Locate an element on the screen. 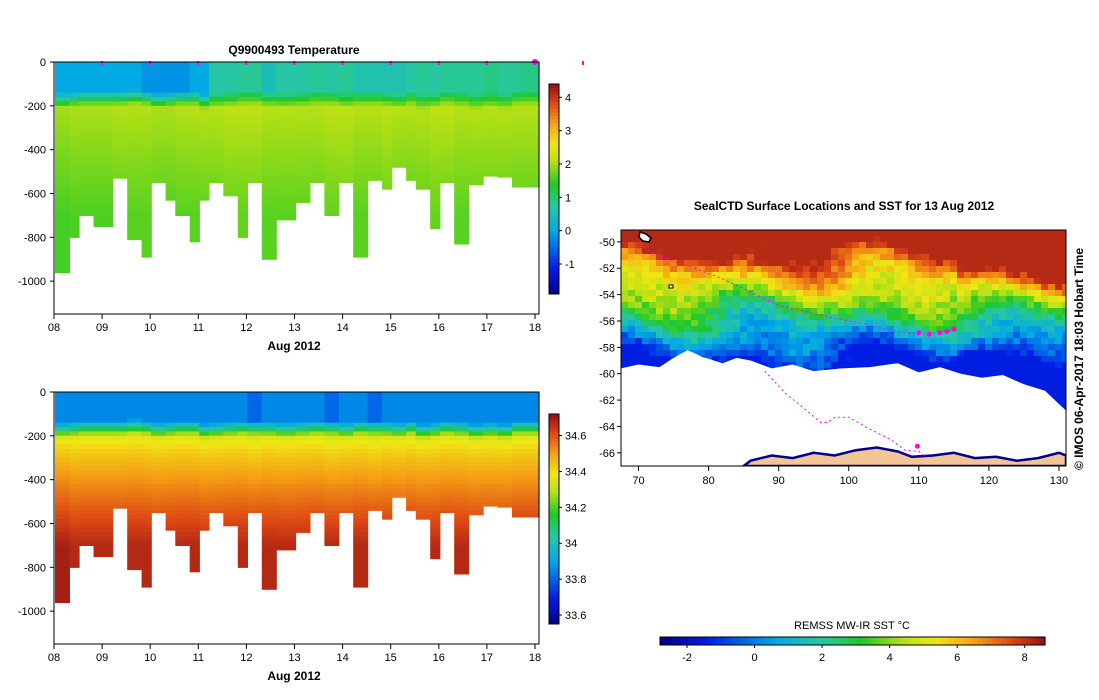 The height and width of the screenshot is (700, 1099). x-tick-label: 08 is located at coordinates (54, 658).